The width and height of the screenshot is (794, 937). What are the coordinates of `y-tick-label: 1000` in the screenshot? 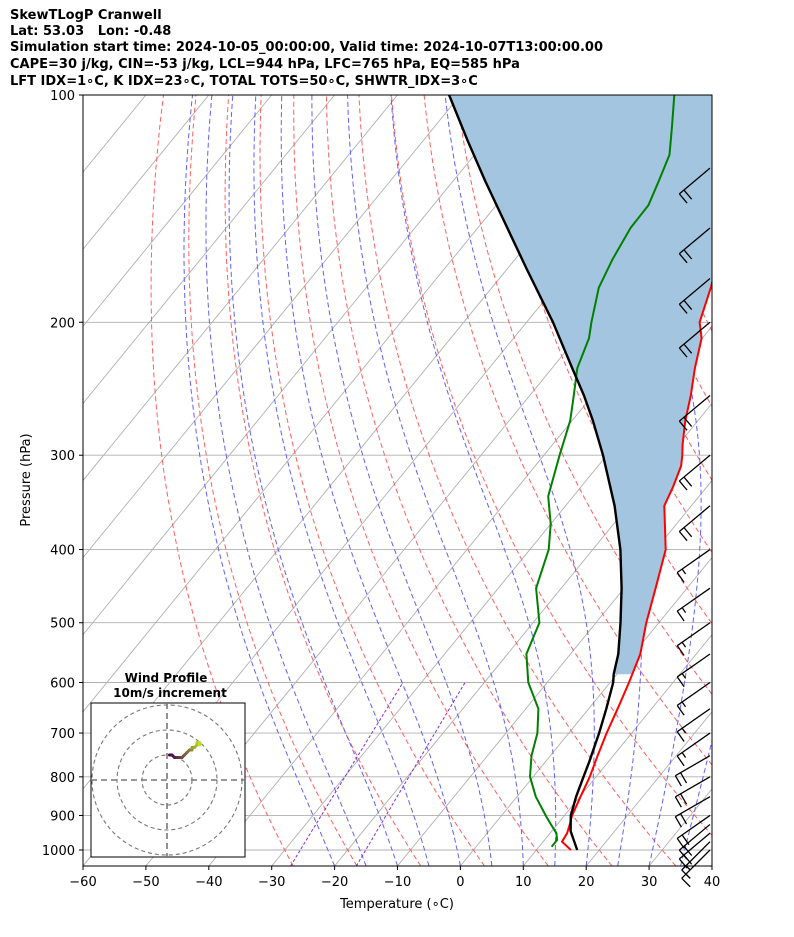 It's located at (58, 851).